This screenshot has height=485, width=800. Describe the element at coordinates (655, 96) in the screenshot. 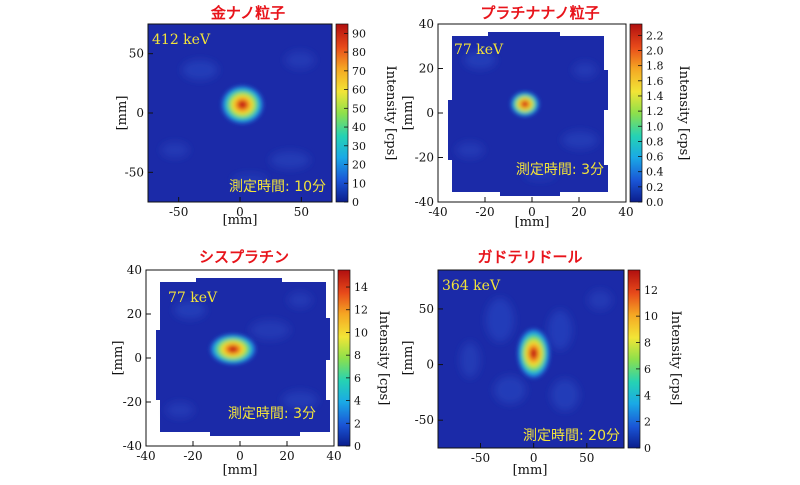

I see `colorbar-tick-label: 1.4` at that location.